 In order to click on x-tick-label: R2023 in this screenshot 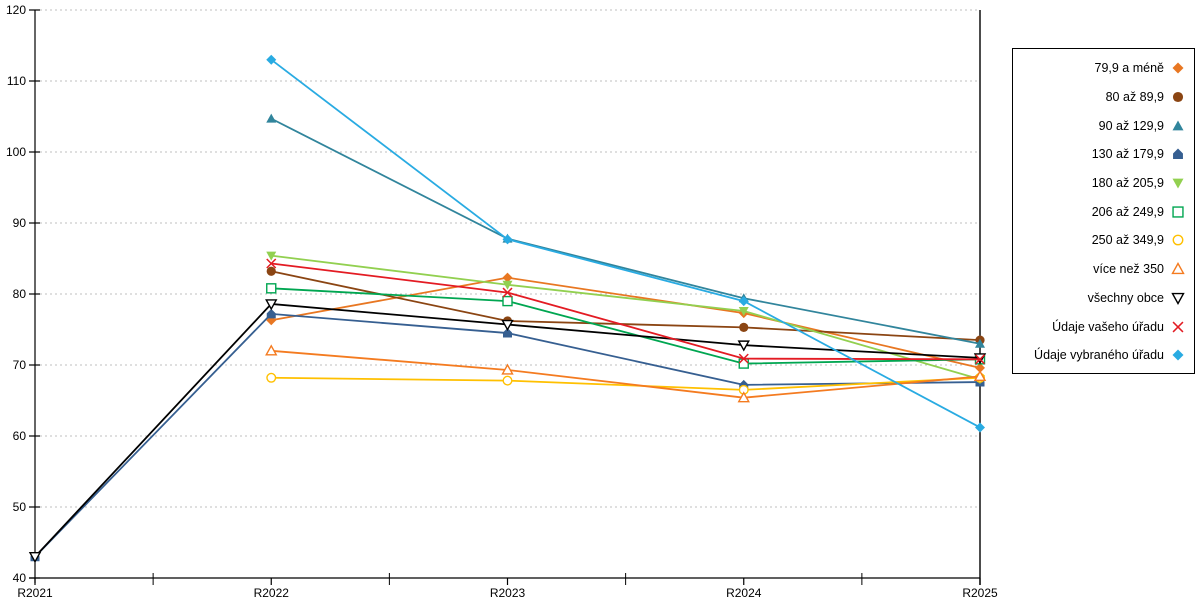, I will do `click(508, 593)`.